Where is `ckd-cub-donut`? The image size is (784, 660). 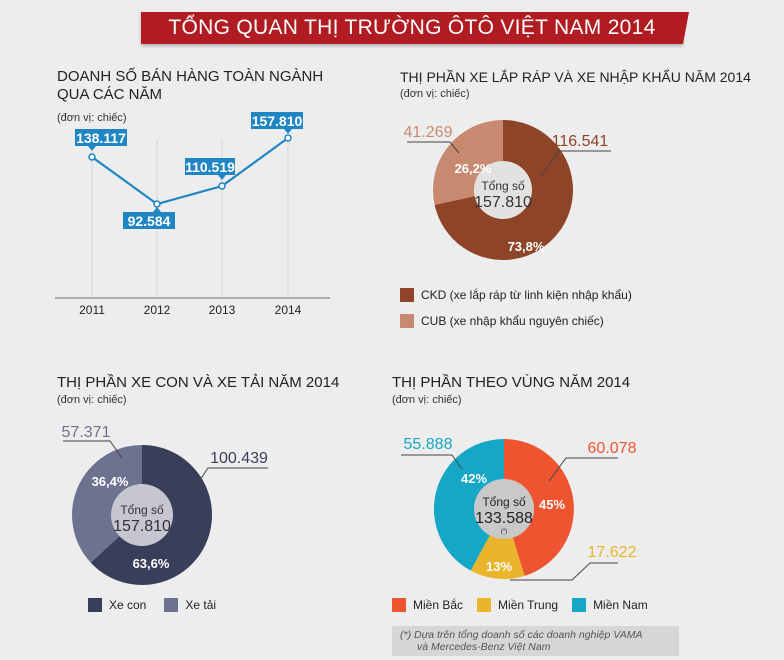 ckd-cub-donut is located at coordinates (502, 189).